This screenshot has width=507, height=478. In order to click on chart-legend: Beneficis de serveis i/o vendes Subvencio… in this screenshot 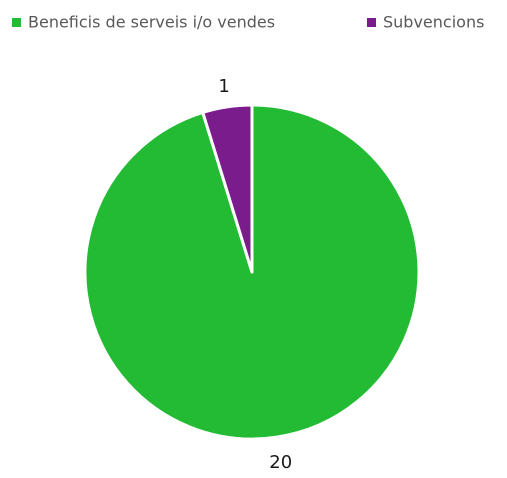, I will do `click(248, 22)`.